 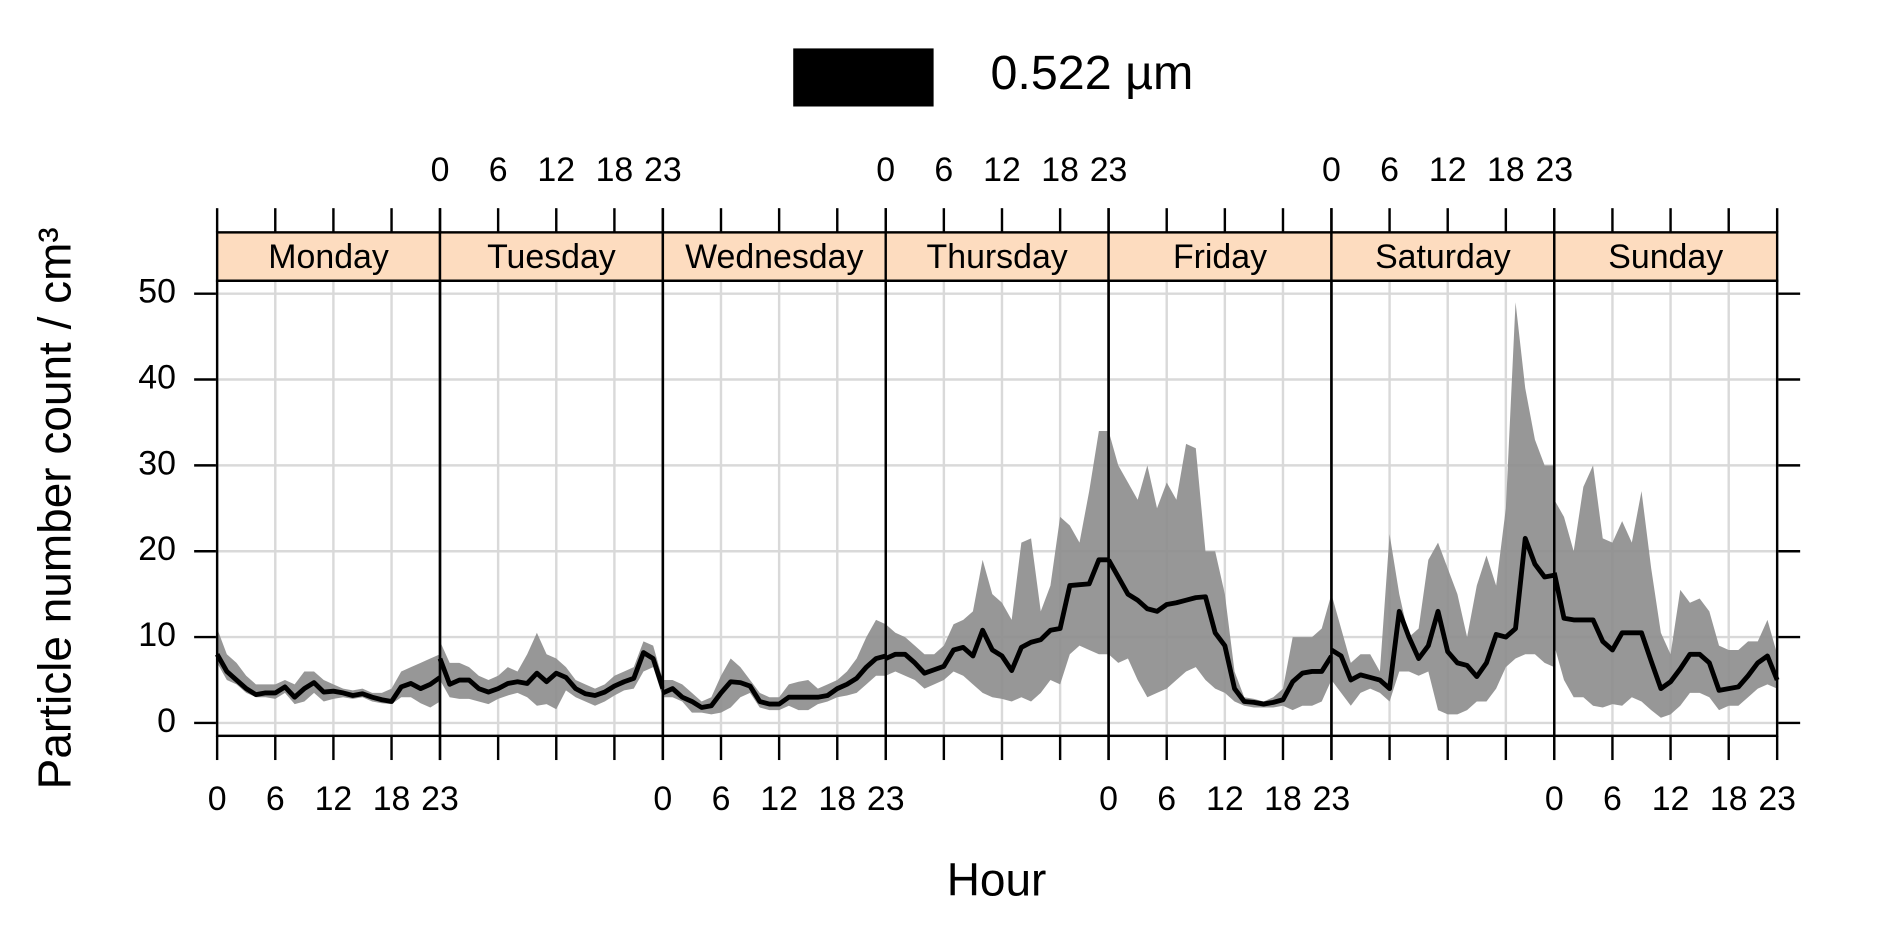 What do you see at coordinates (997, 880) in the screenshot?
I see `x-axis-label: Hour` at bounding box center [997, 880].